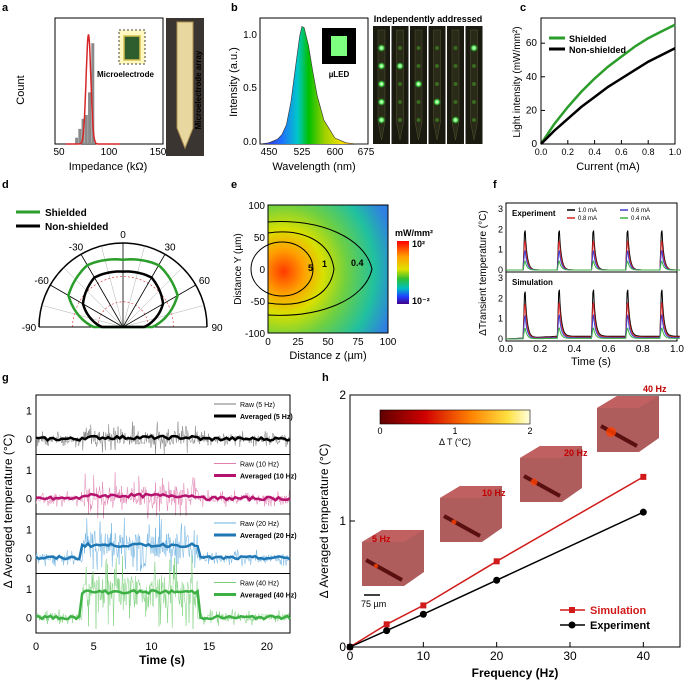  Describe the element at coordinates (93, 94) in the screenshot. I see `histogram-bar` at that location.